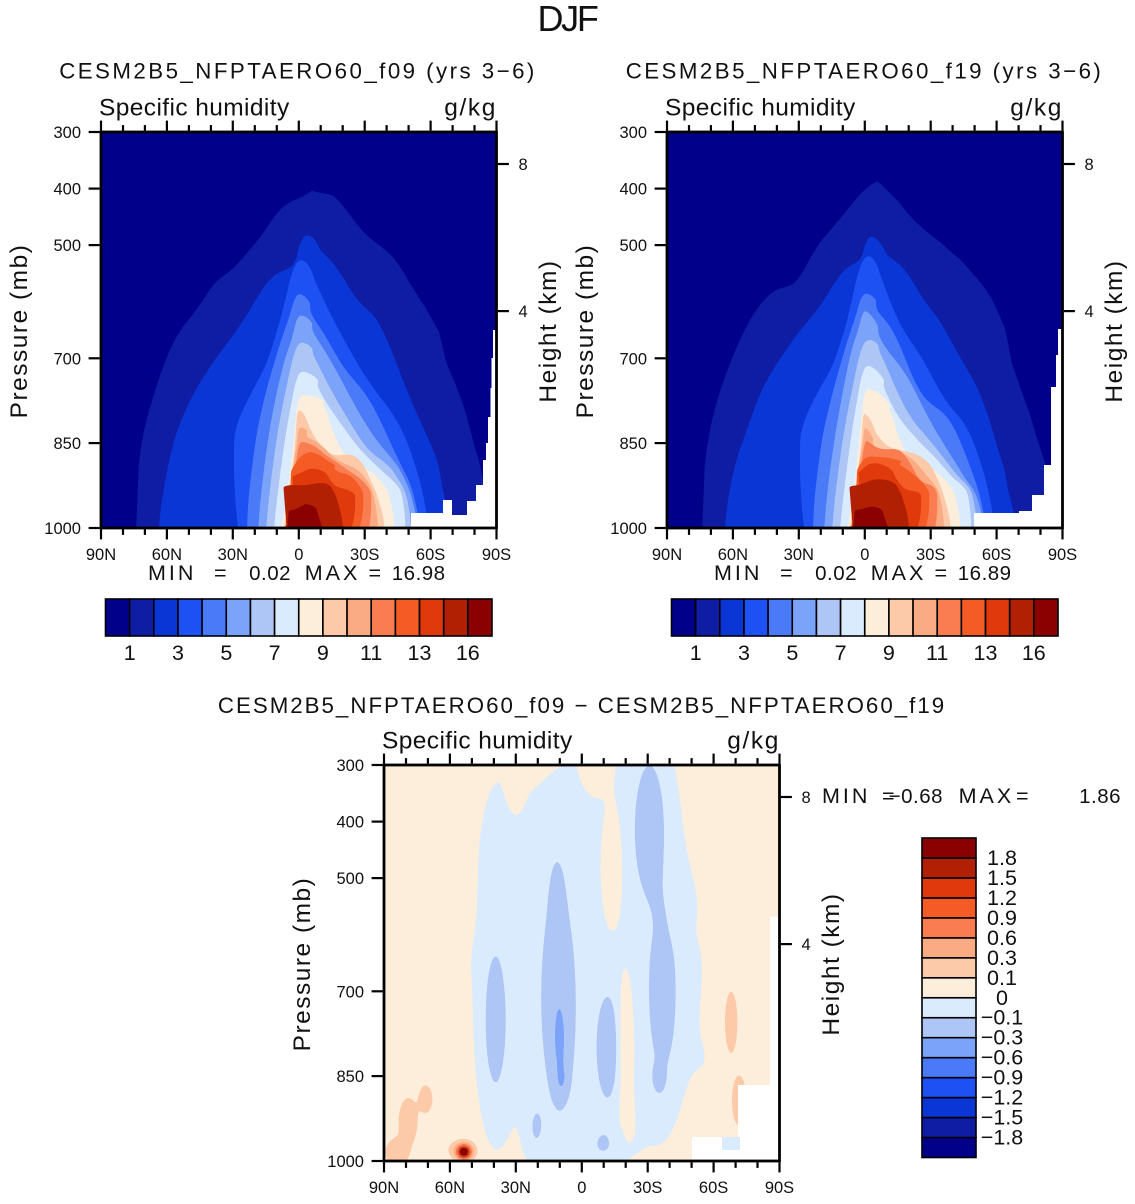 The width and height of the screenshot is (1135, 1204). Describe the element at coordinates (1002, 898) in the screenshot. I see `svg-text: 1.2` at that location.